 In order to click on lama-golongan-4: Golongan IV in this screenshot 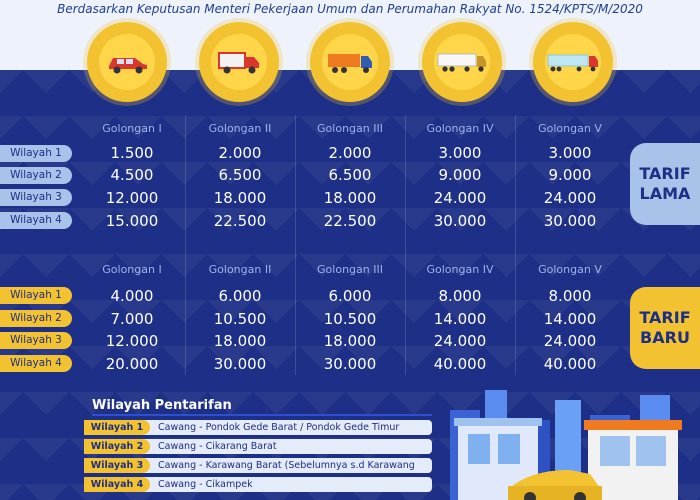, I will do `click(460, 128)`.